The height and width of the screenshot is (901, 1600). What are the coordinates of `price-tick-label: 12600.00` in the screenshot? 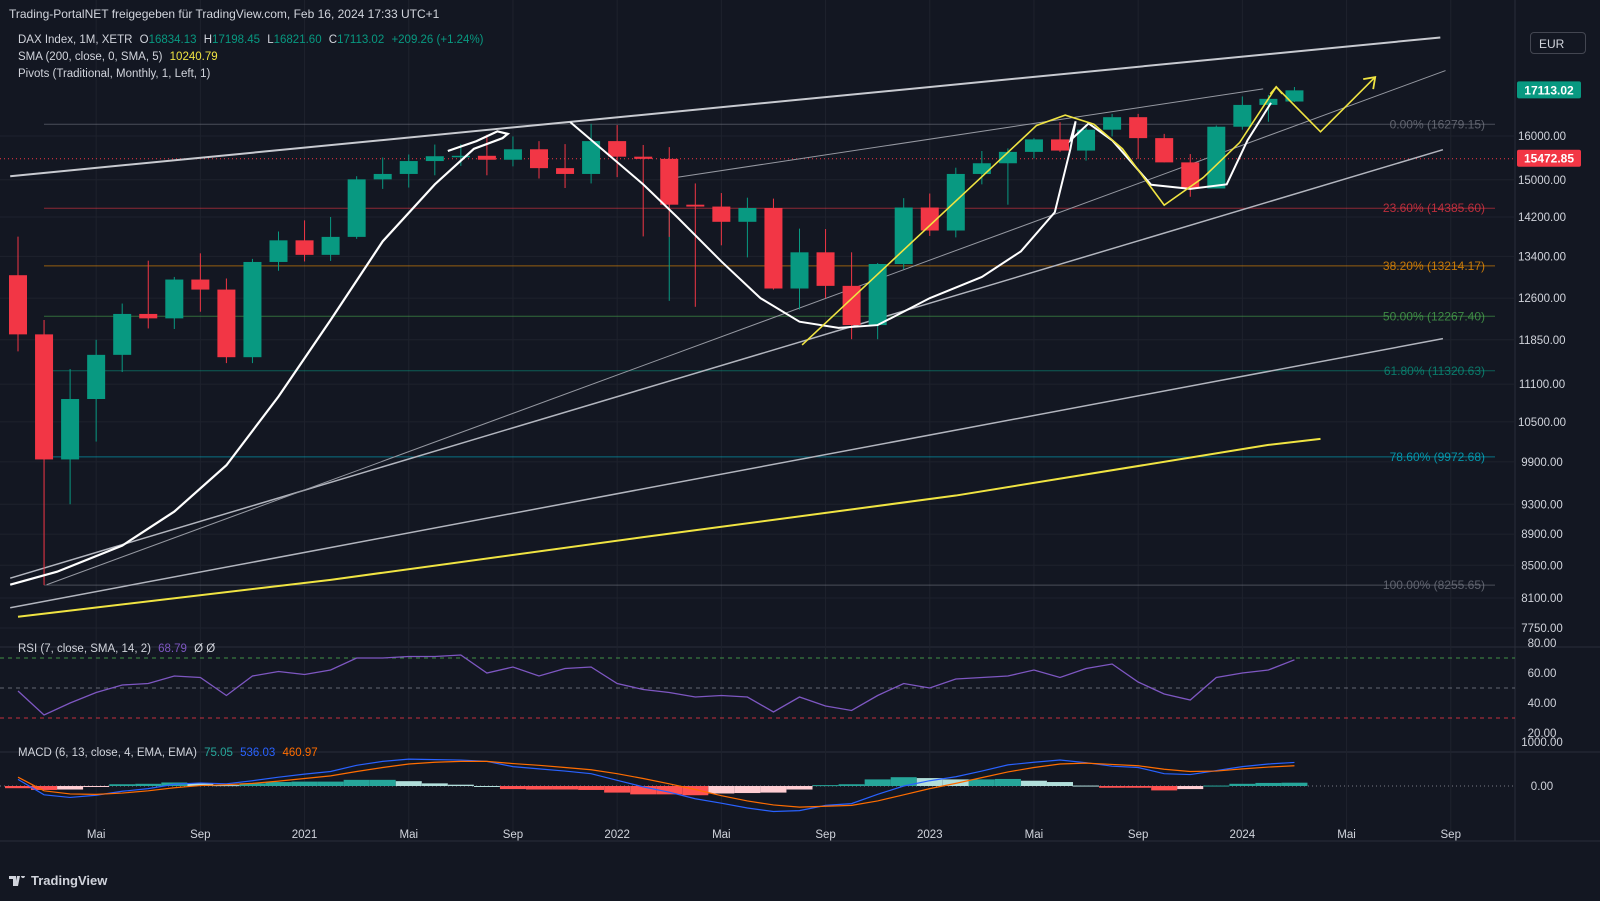 It's located at (1542, 299).